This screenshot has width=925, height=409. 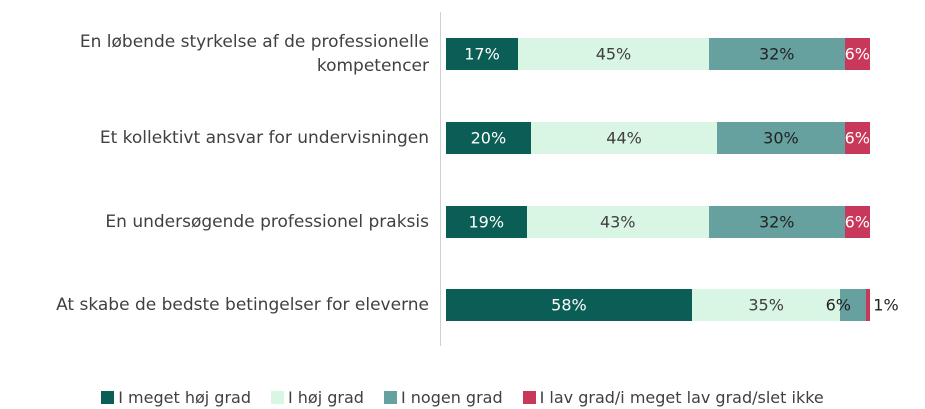 I want to click on data-label: 17%, so click(x=482, y=54).